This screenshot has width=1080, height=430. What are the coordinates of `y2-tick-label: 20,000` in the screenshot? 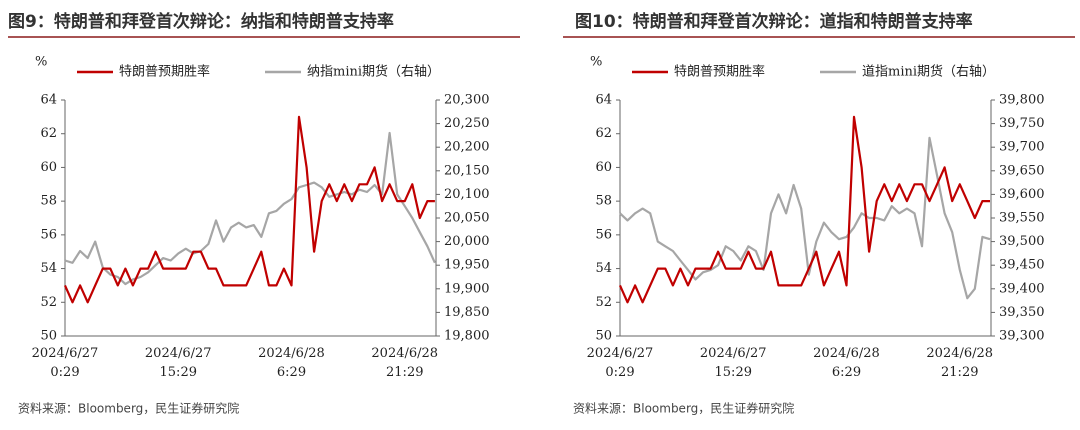 It's located at (467, 241).